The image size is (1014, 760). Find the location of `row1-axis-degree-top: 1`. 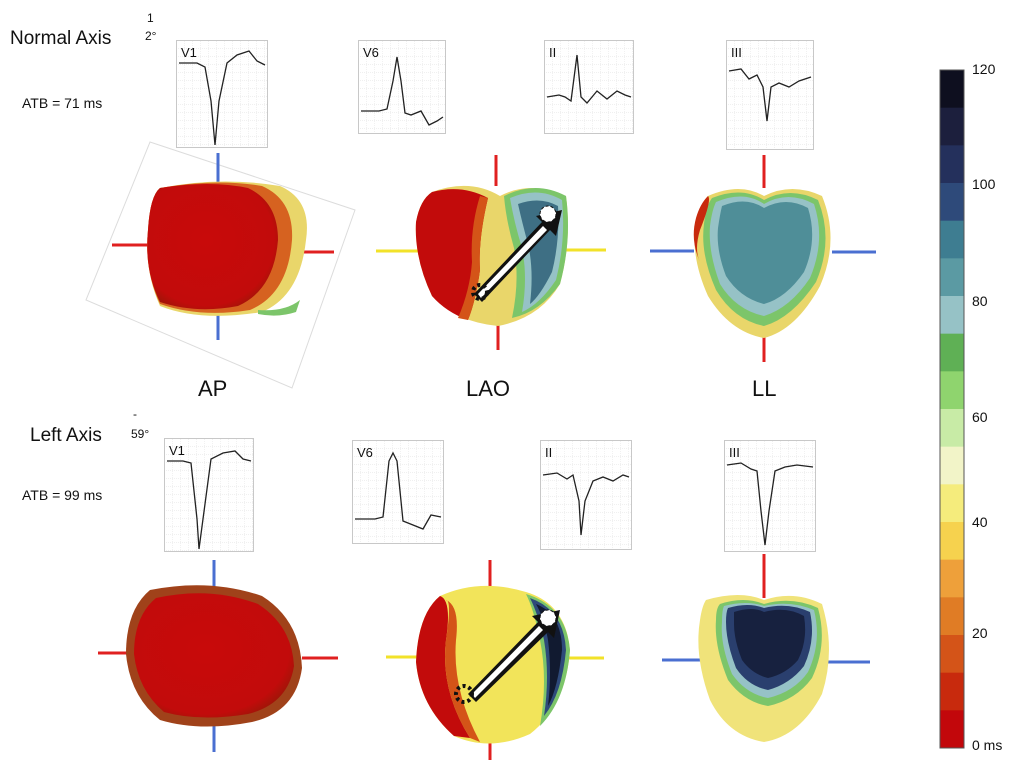

row1-axis-degree-top: 1 is located at coordinates (150, 18).